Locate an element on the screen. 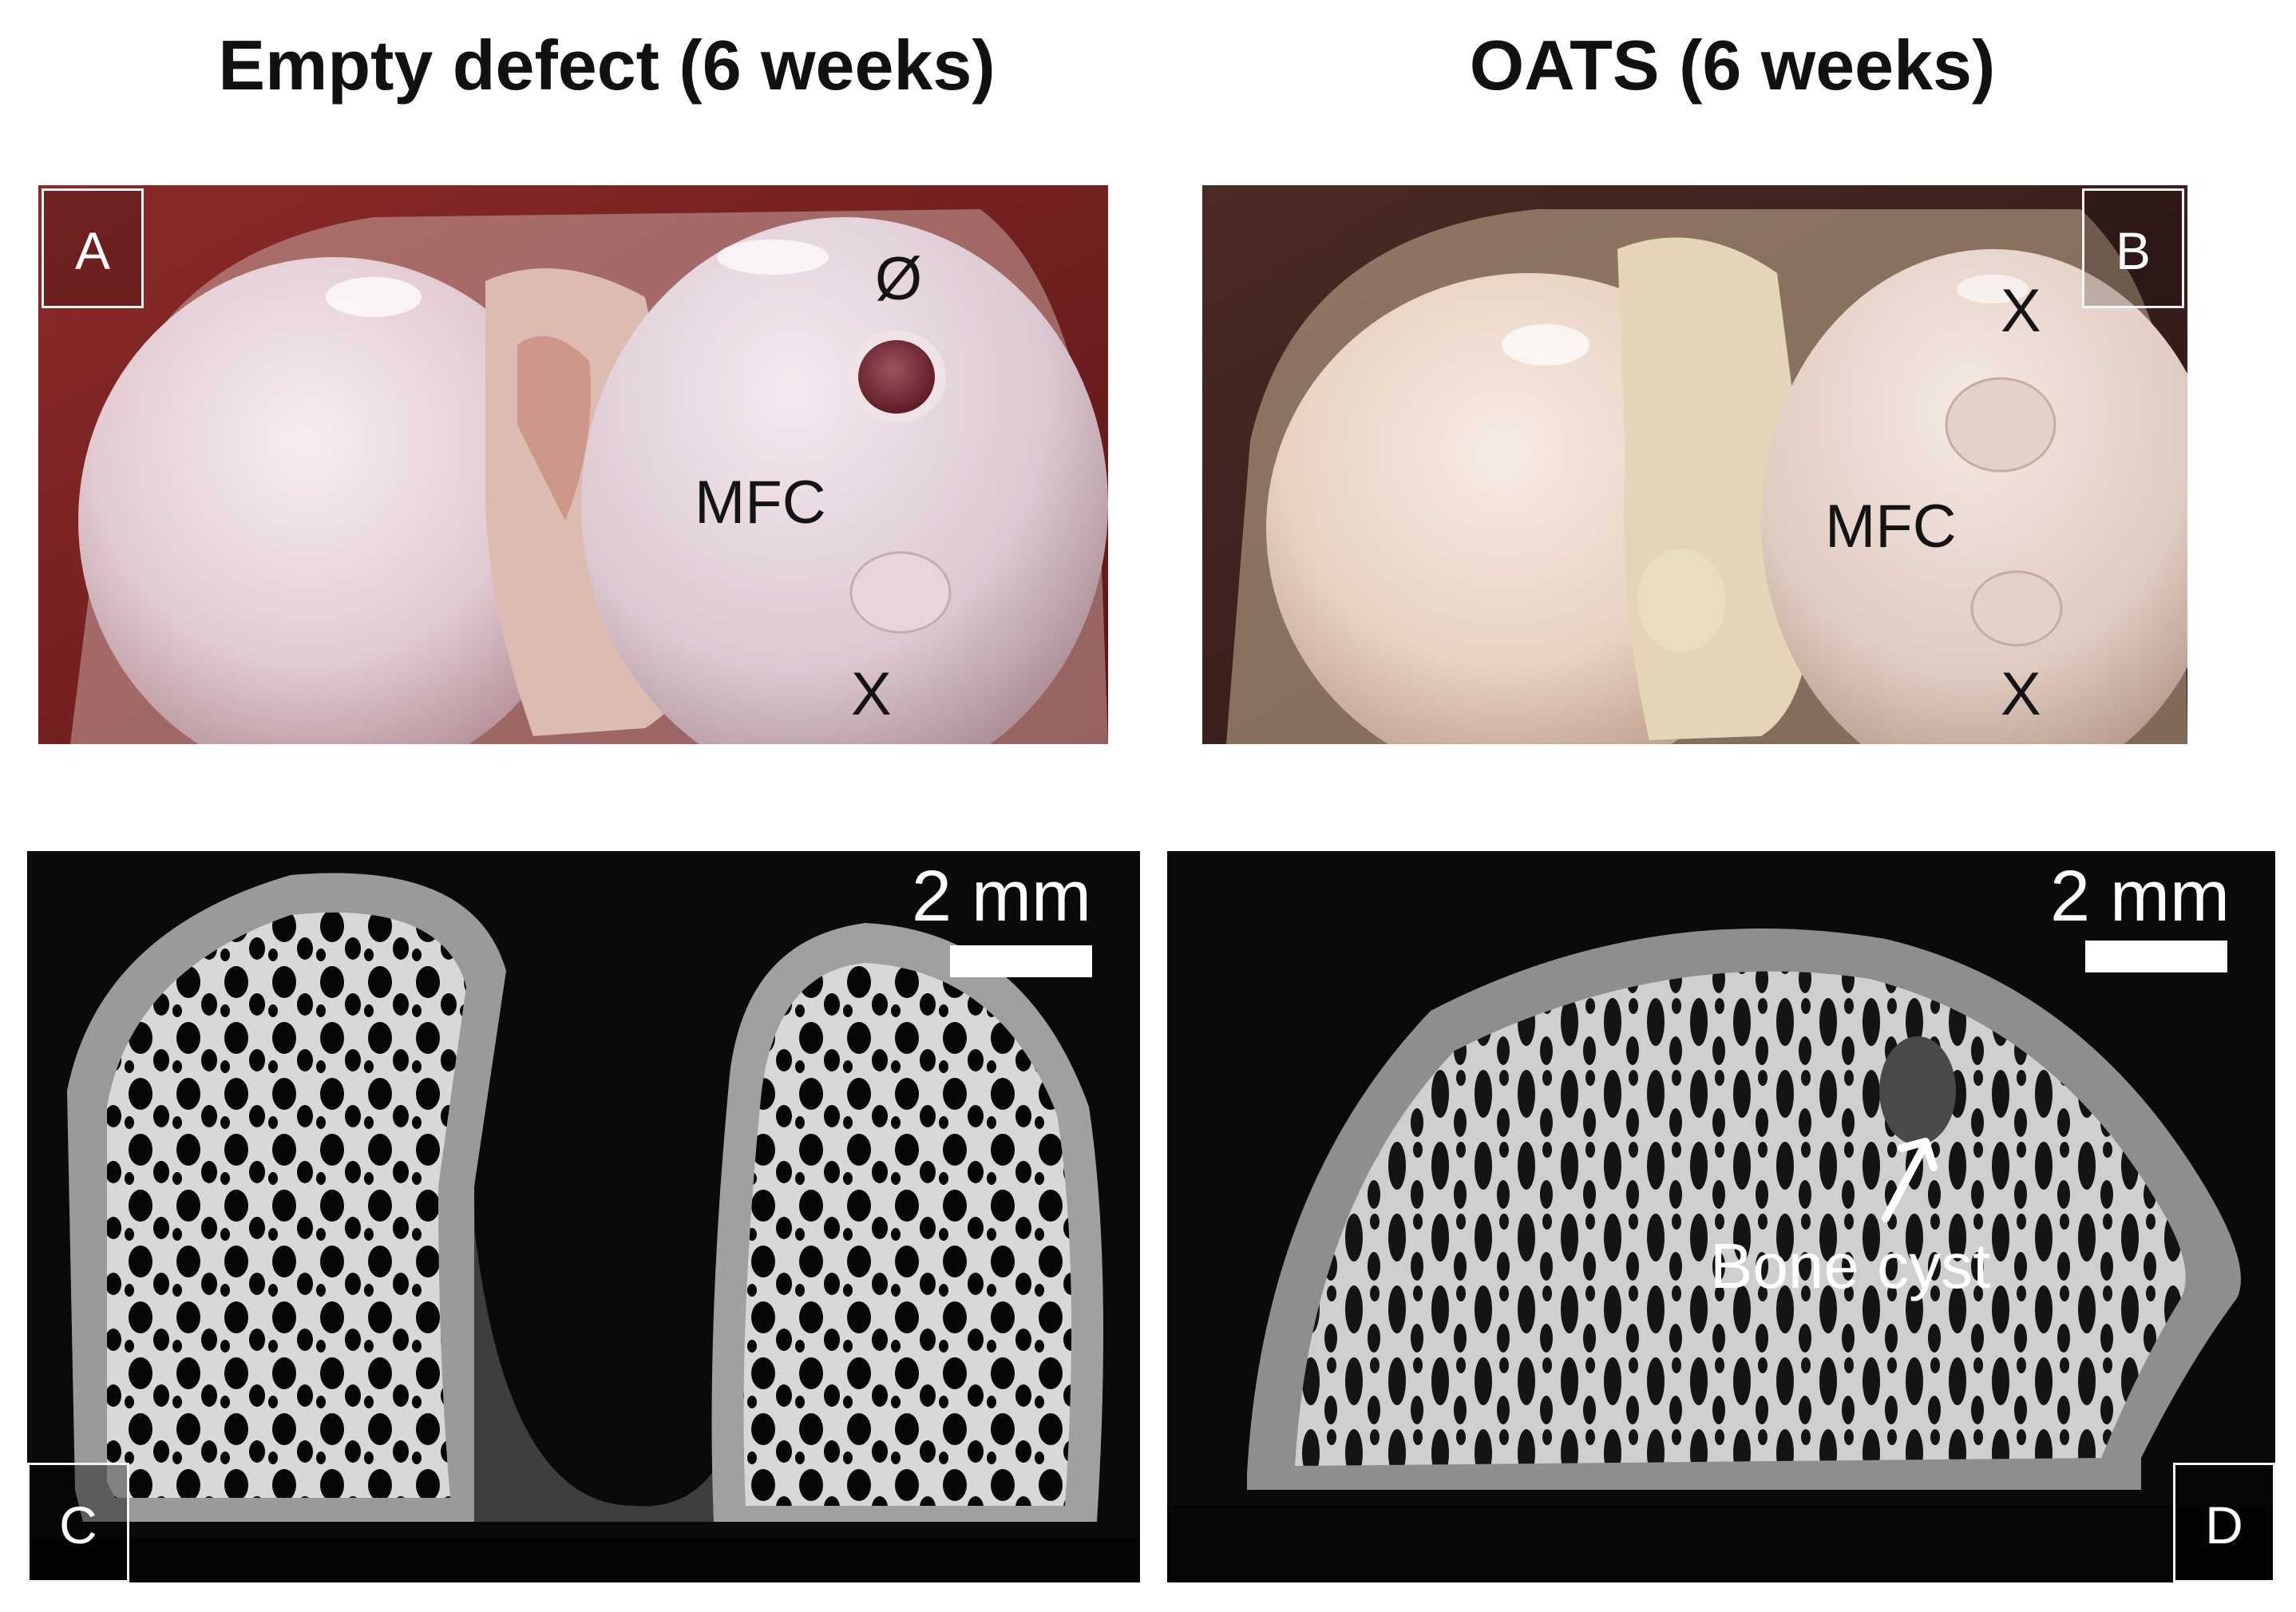 The height and width of the screenshot is (1612, 2296). knee-photo-oats is located at coordinates (1694, 464).